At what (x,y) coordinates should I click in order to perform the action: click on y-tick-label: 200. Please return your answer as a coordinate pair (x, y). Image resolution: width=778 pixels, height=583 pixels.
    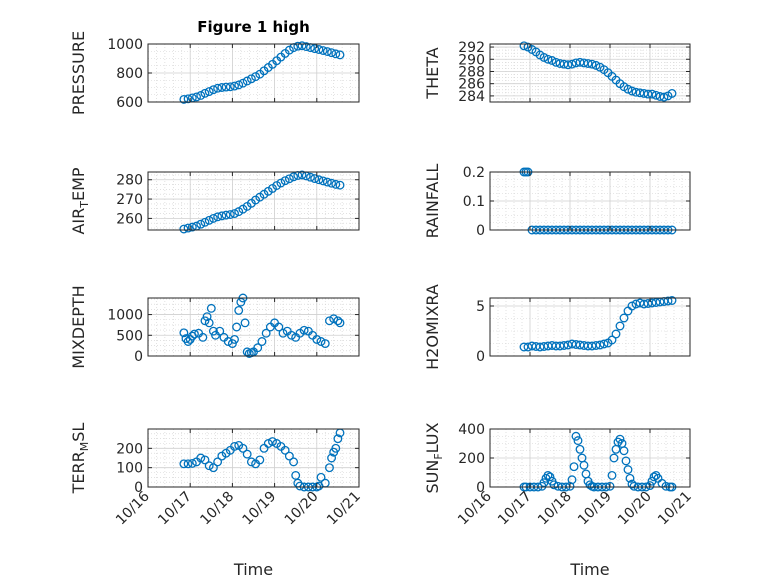
    Looking at the image, I should click on (471, 459).